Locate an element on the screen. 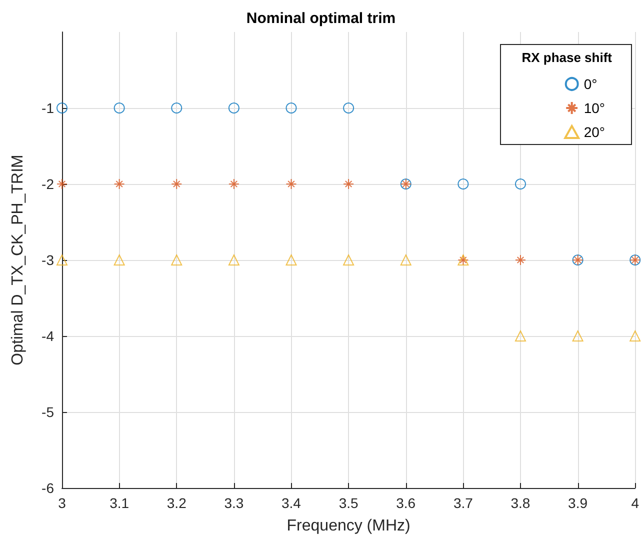  y-tick-label: -2 is located at coordinates (48, 184).